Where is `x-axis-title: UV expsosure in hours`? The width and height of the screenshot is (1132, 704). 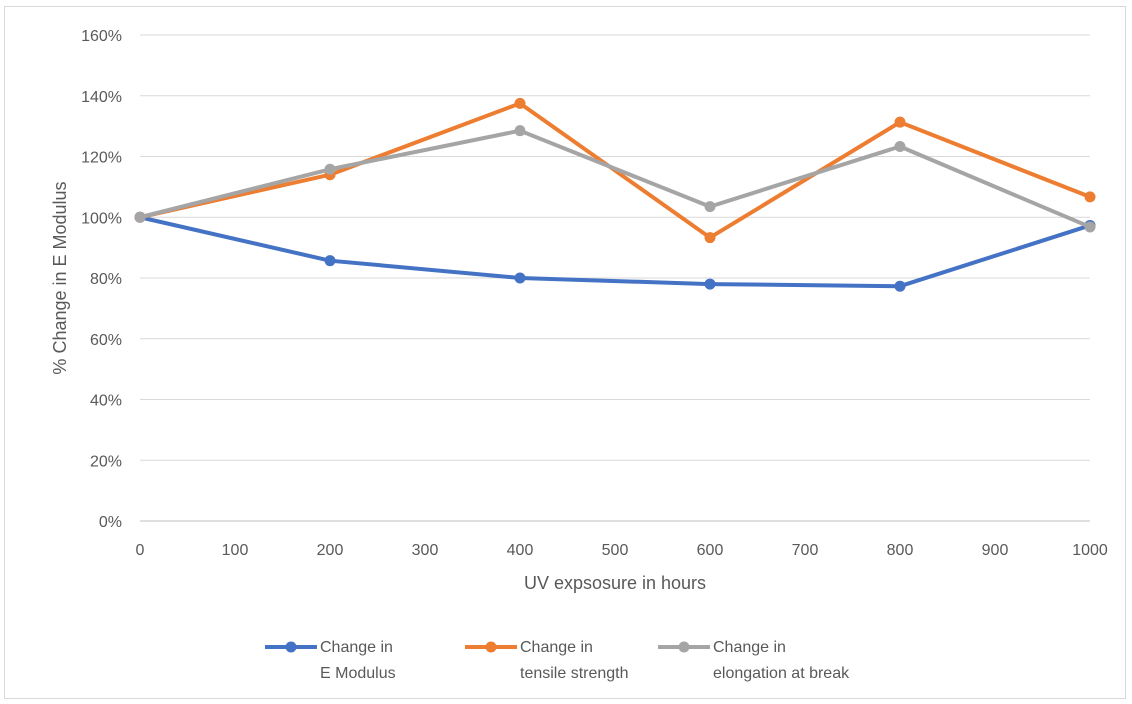 x-axis-title: UV expsosure in hours is located at coordinates (615, 583).